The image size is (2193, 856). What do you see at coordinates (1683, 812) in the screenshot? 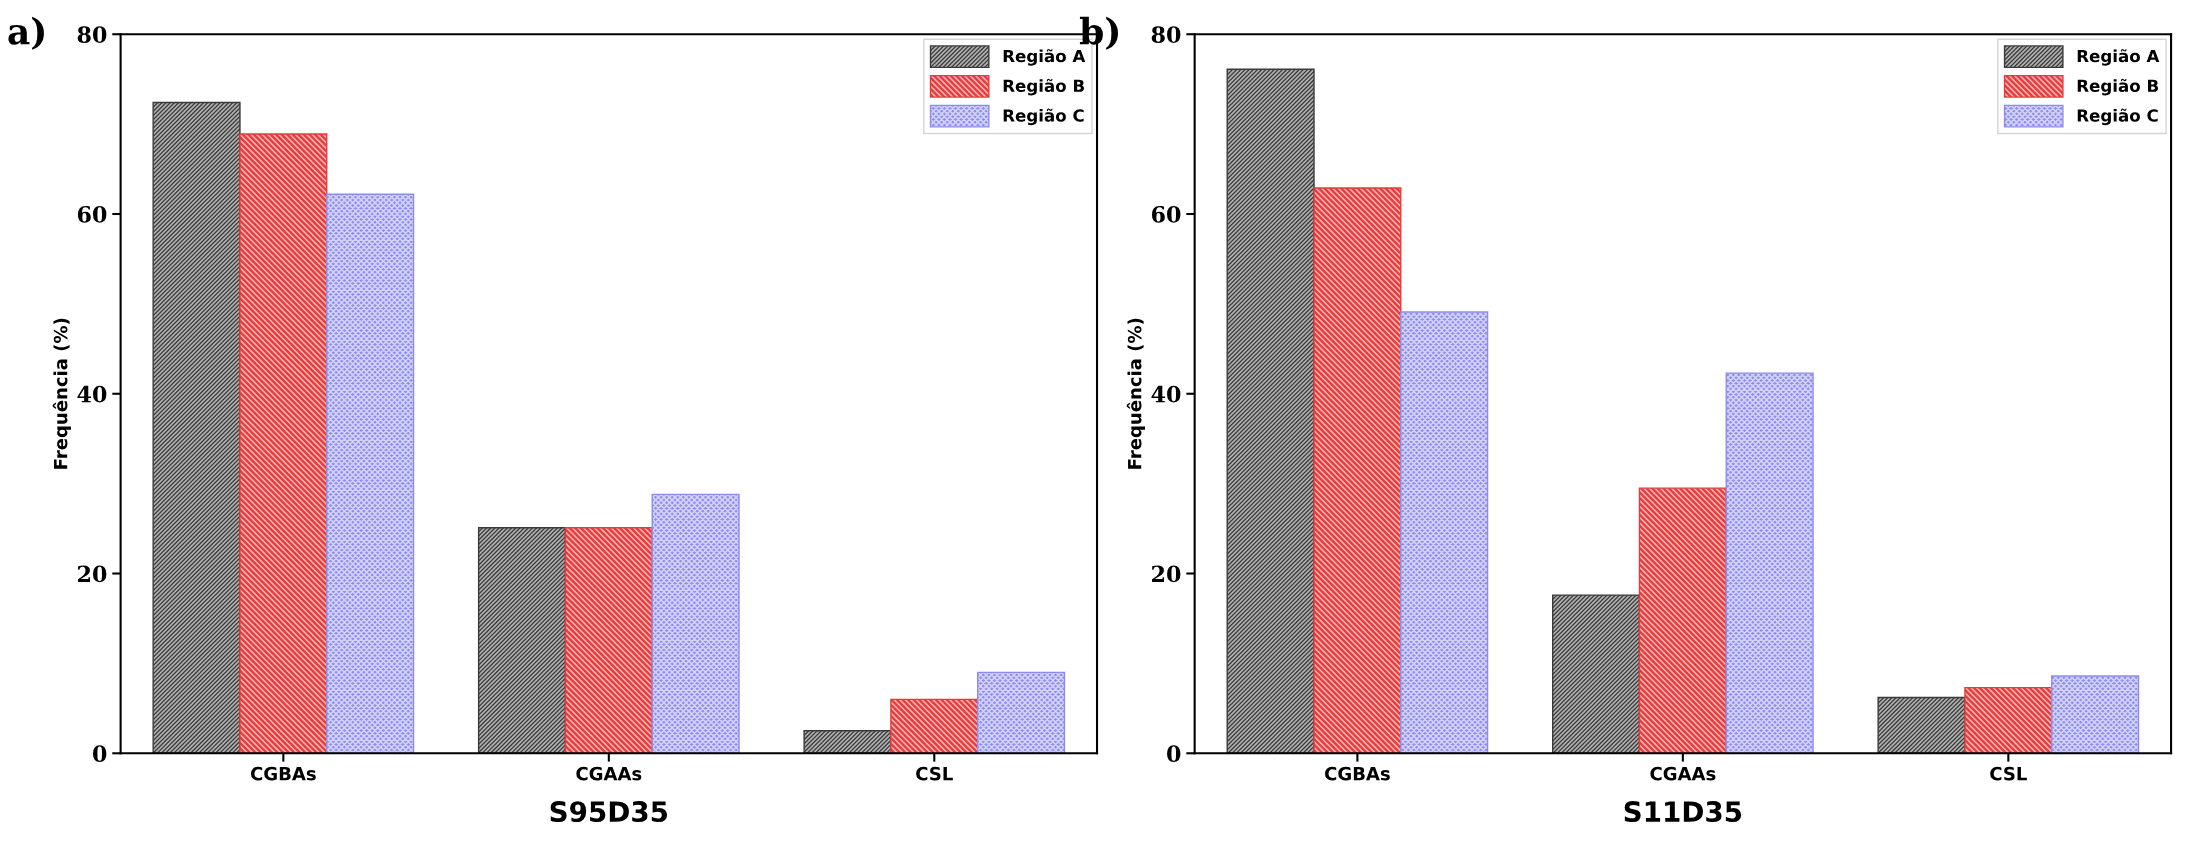
I see `x-axis-title: S11D35` at bounding box center [1683, 812].